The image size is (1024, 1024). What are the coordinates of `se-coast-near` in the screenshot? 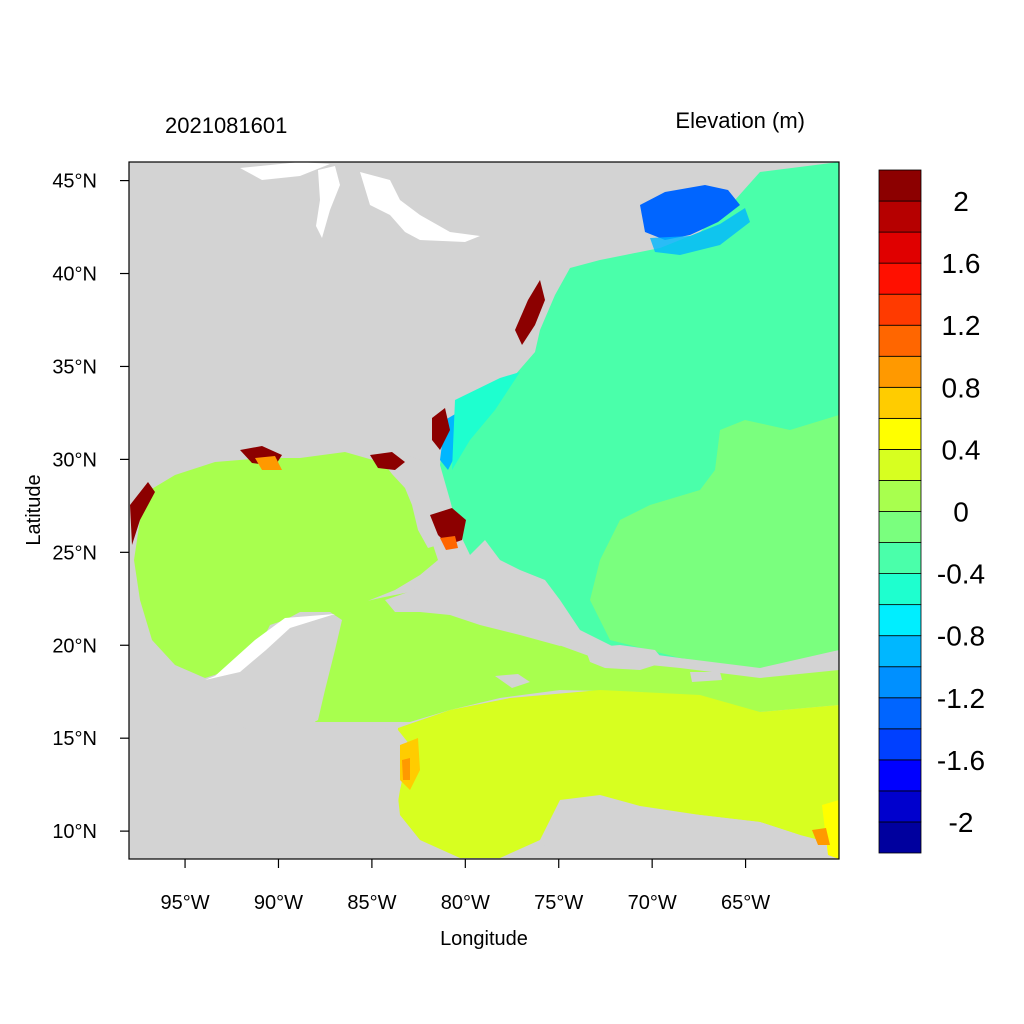 It's located at (486, 421).